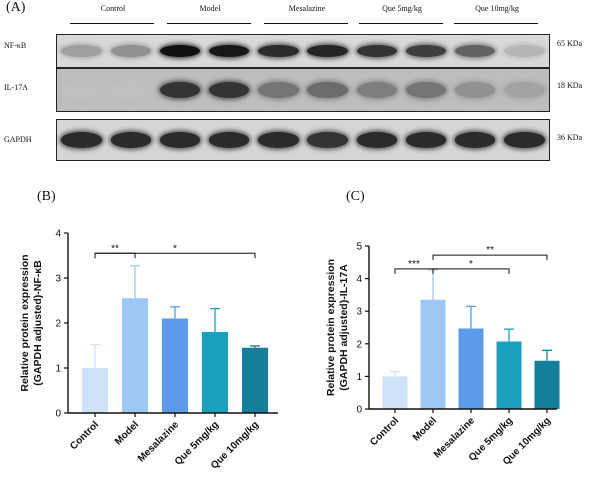 The height and width of the screenshot is (488, 600). Describe the element at coordinates (570, 85) in the screenshot. I see `molecular-weight-label: 18 KDa` at that location.